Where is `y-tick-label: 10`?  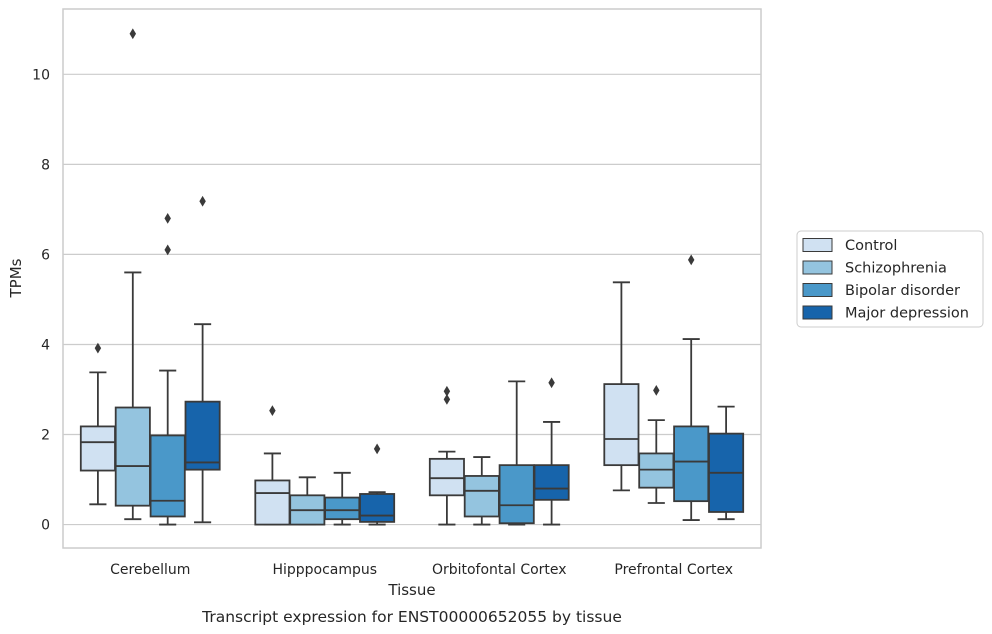
y-tick-label: 10 is located at coordinates (41, 75).